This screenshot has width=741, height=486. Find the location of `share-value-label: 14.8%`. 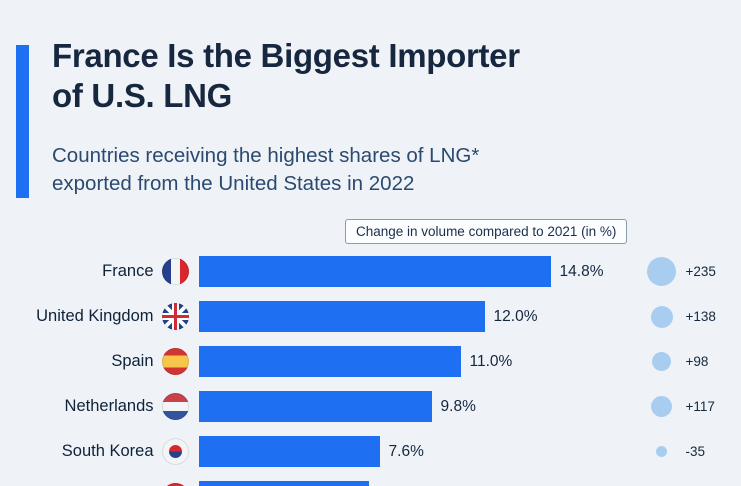

share-value-label: 14.8% is located at coordinates (581, 271).